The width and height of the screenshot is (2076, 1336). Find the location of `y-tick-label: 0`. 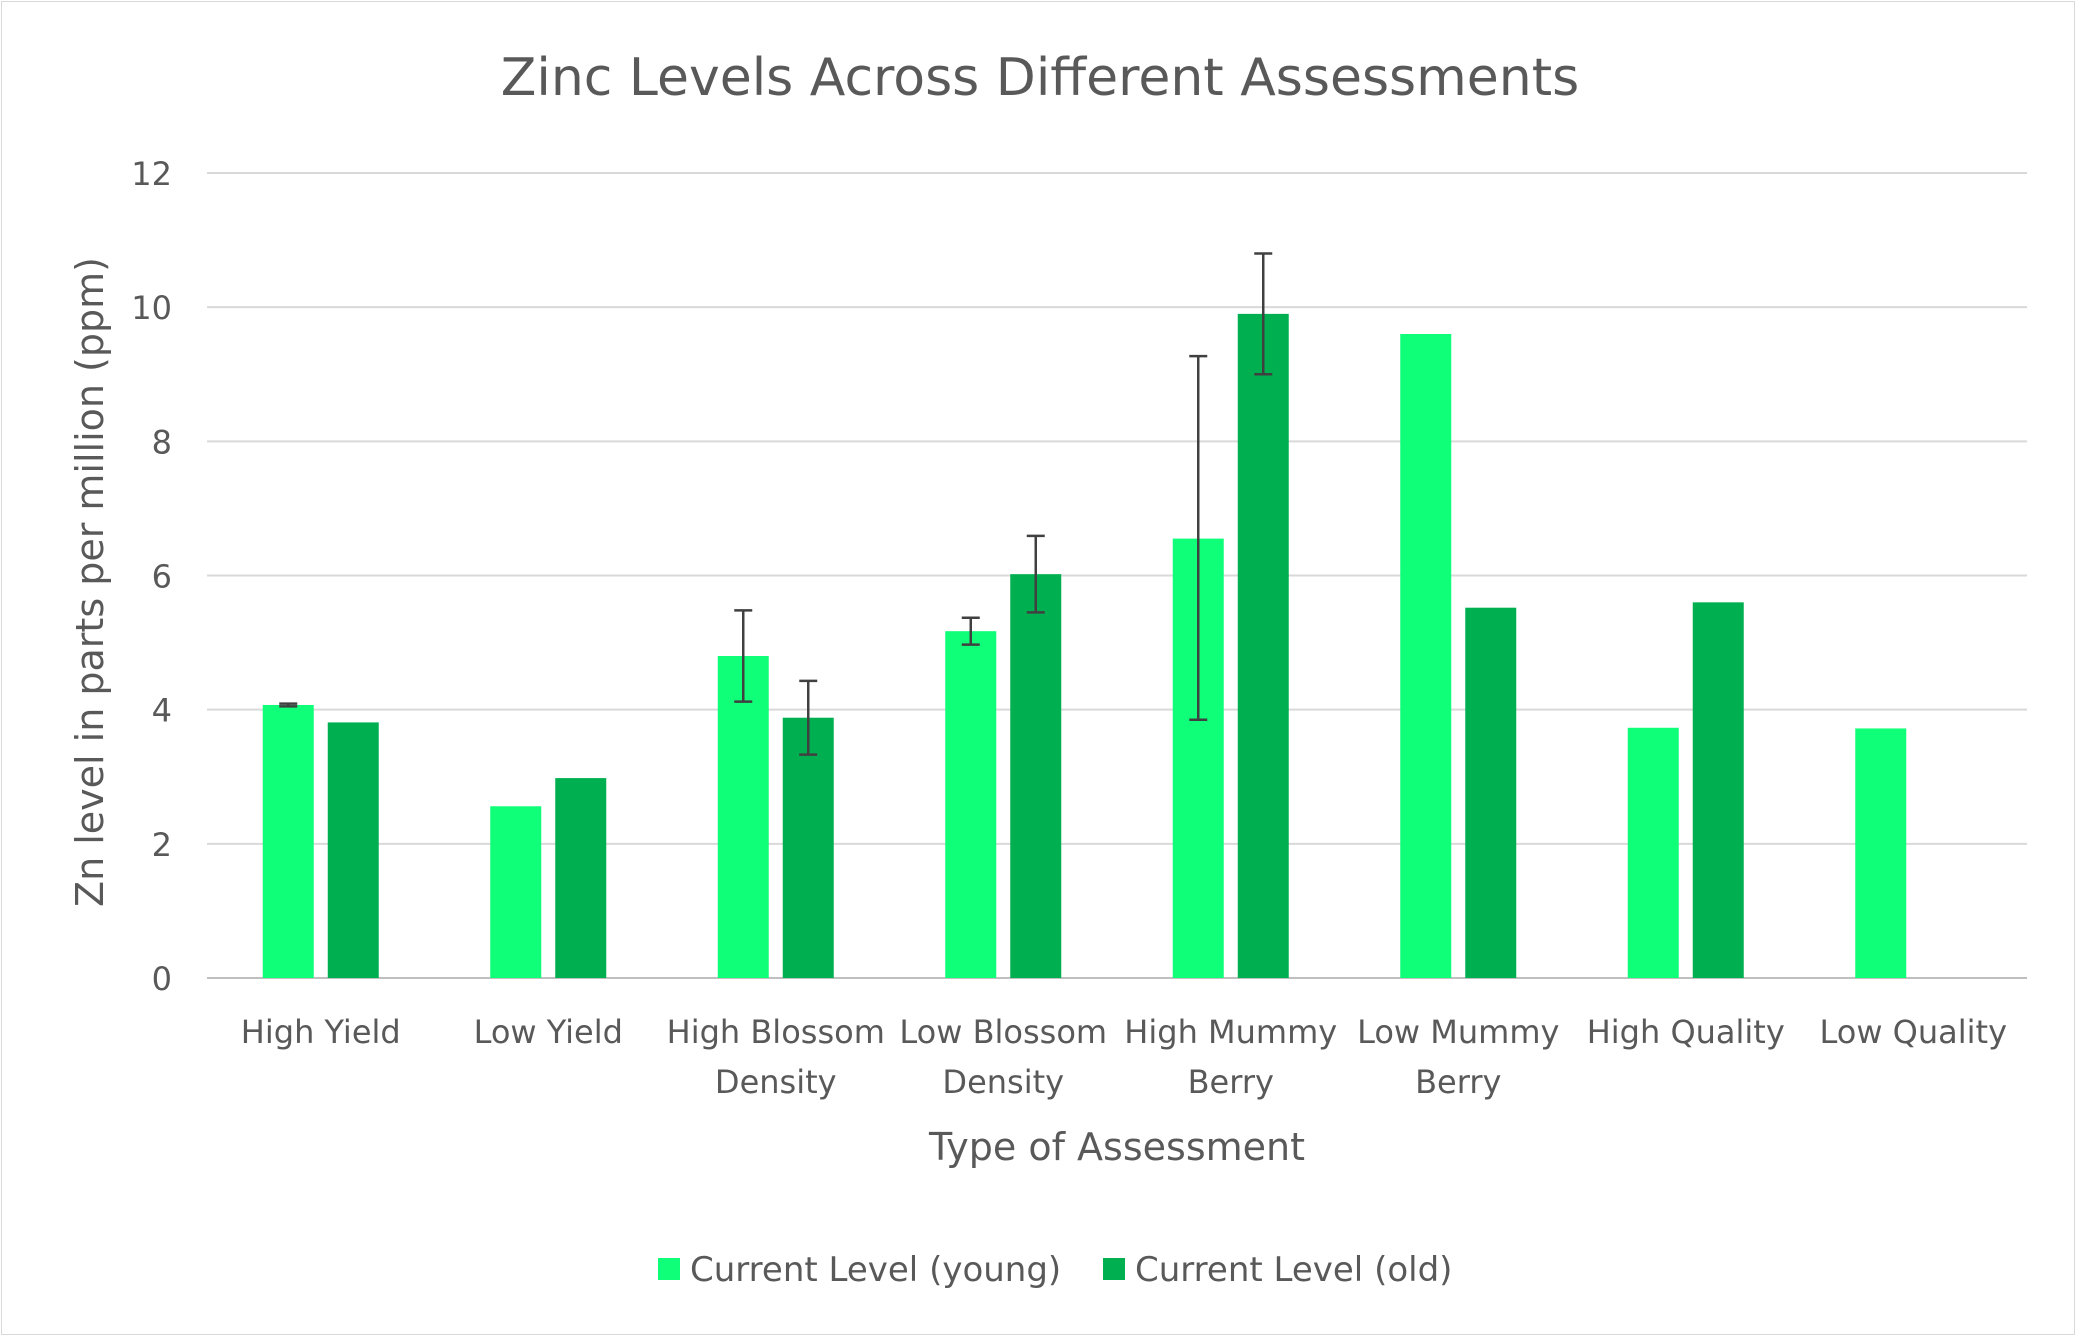

y-tick-label: 0 is located at coordinates (162, 979).